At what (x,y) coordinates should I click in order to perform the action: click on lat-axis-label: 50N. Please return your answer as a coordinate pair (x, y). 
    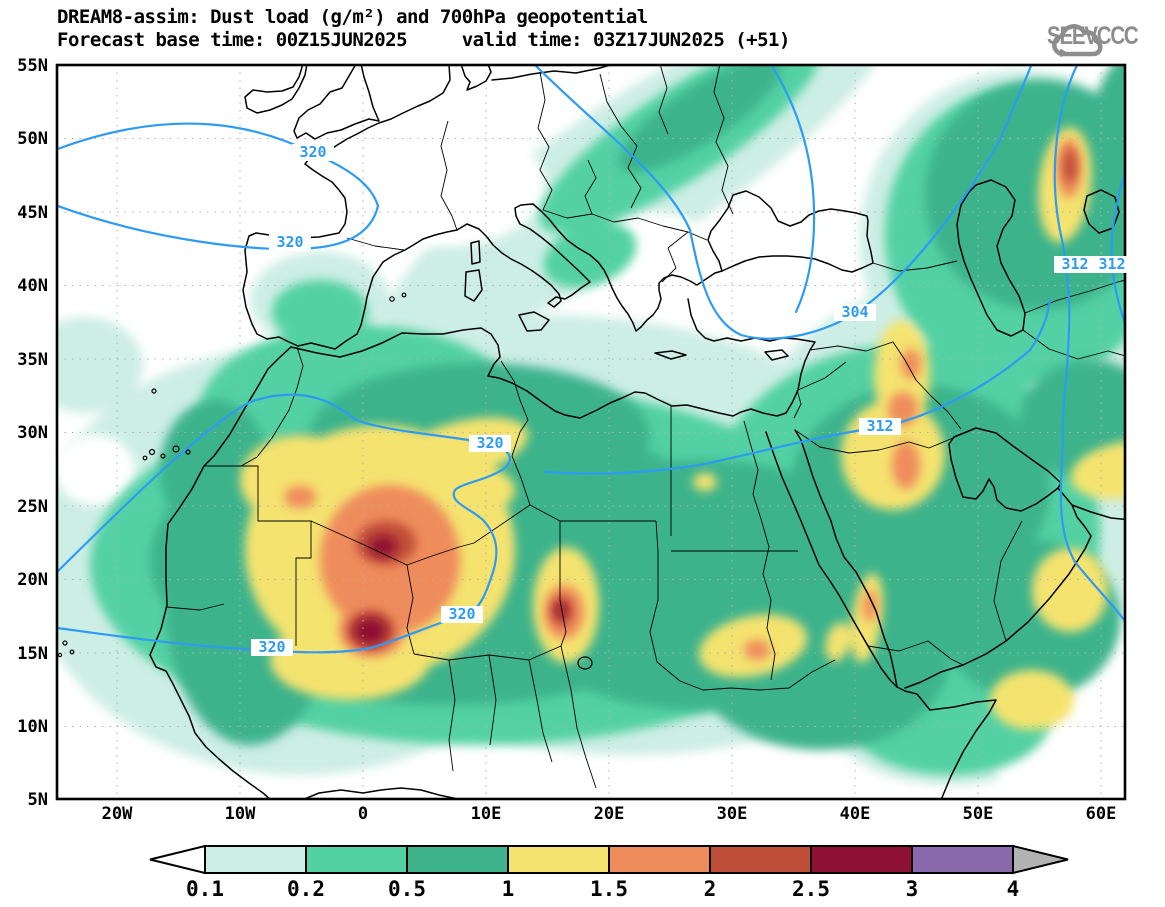
    Looking at the image, I should click on (32, 139).